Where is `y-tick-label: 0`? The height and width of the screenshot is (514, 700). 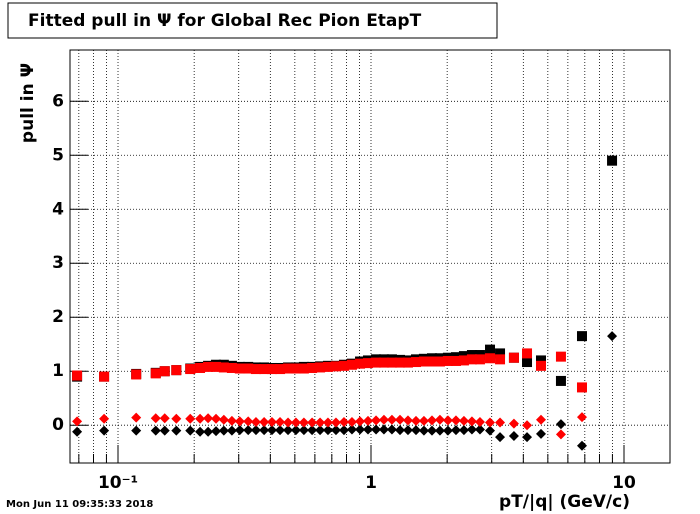 y-tick-label: 0 is located at coordinates (58, 425).